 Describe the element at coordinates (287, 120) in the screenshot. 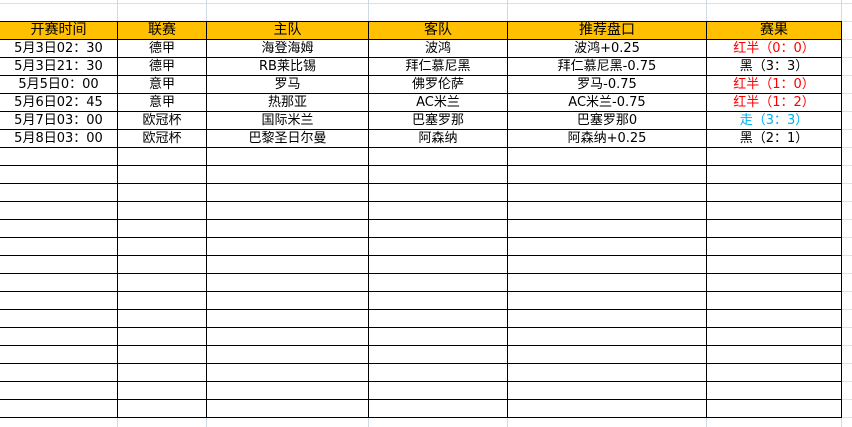

I see `cell-home: 国际米兰` at that location.